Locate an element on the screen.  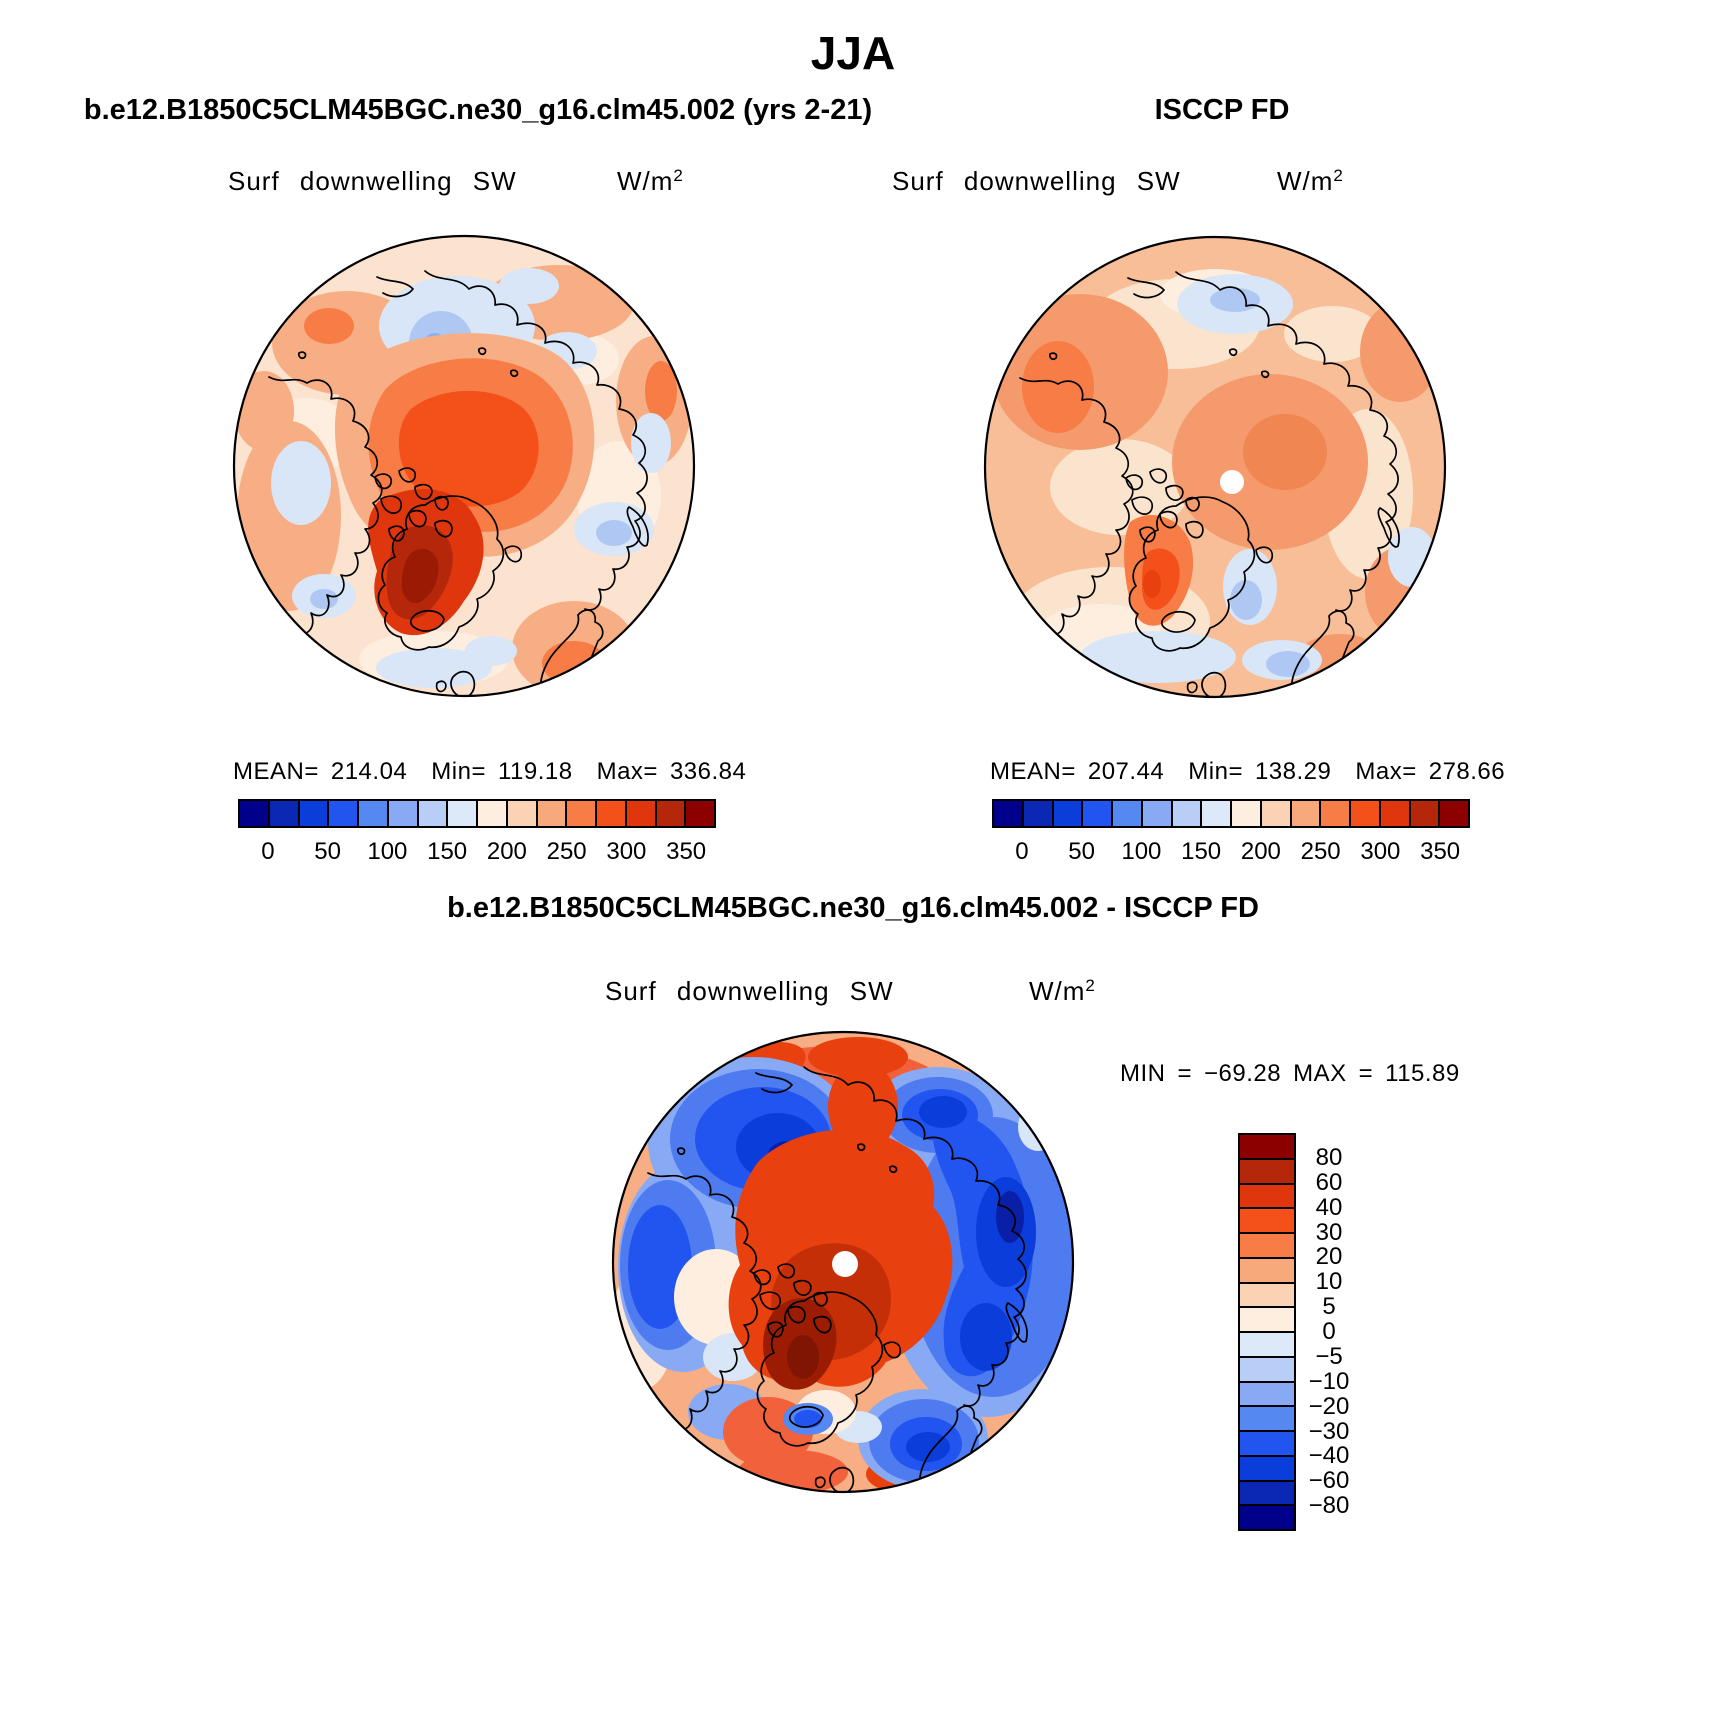
obs-units-exponent: 2 is located at coordinates (1338, 175).